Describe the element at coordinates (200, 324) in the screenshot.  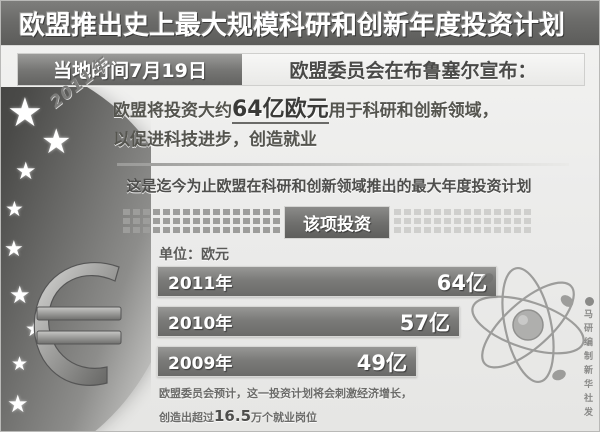
I see `bar-category-label: 2010年` at that location.